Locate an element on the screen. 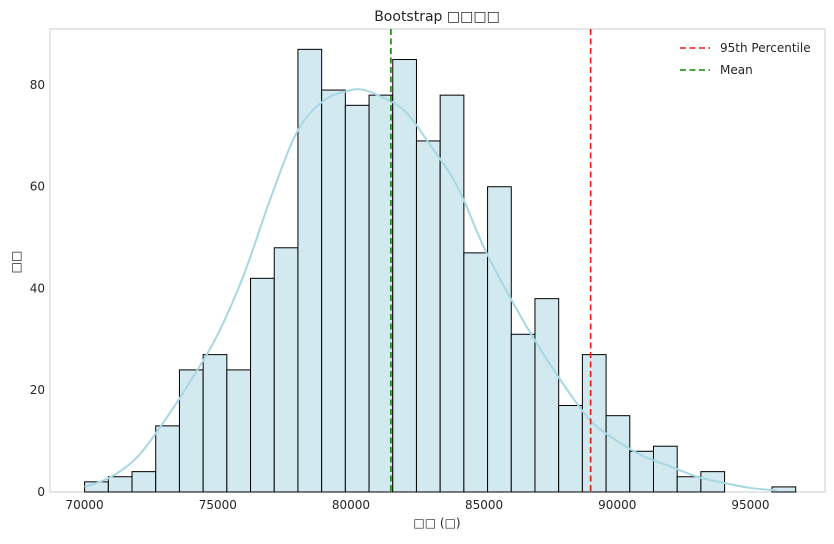  y-tick-label-3: 60 is located at coordinates (37, 187).